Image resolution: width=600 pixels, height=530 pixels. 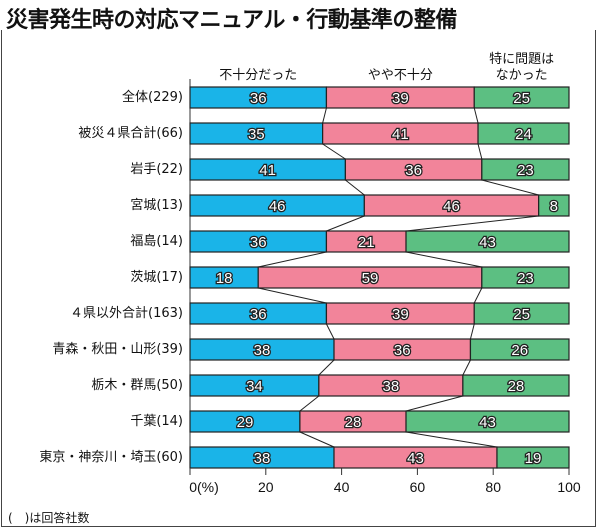 I want to click on footnote: ( )は回答社数, so click(x=49, y=518).